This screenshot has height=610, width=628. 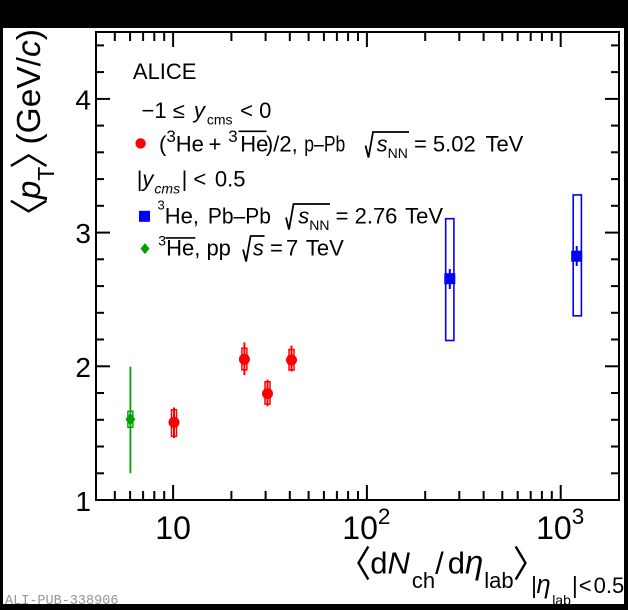 I want to click on svg-text: sNN = 5.02 TeV, so click(x=450, y=147).